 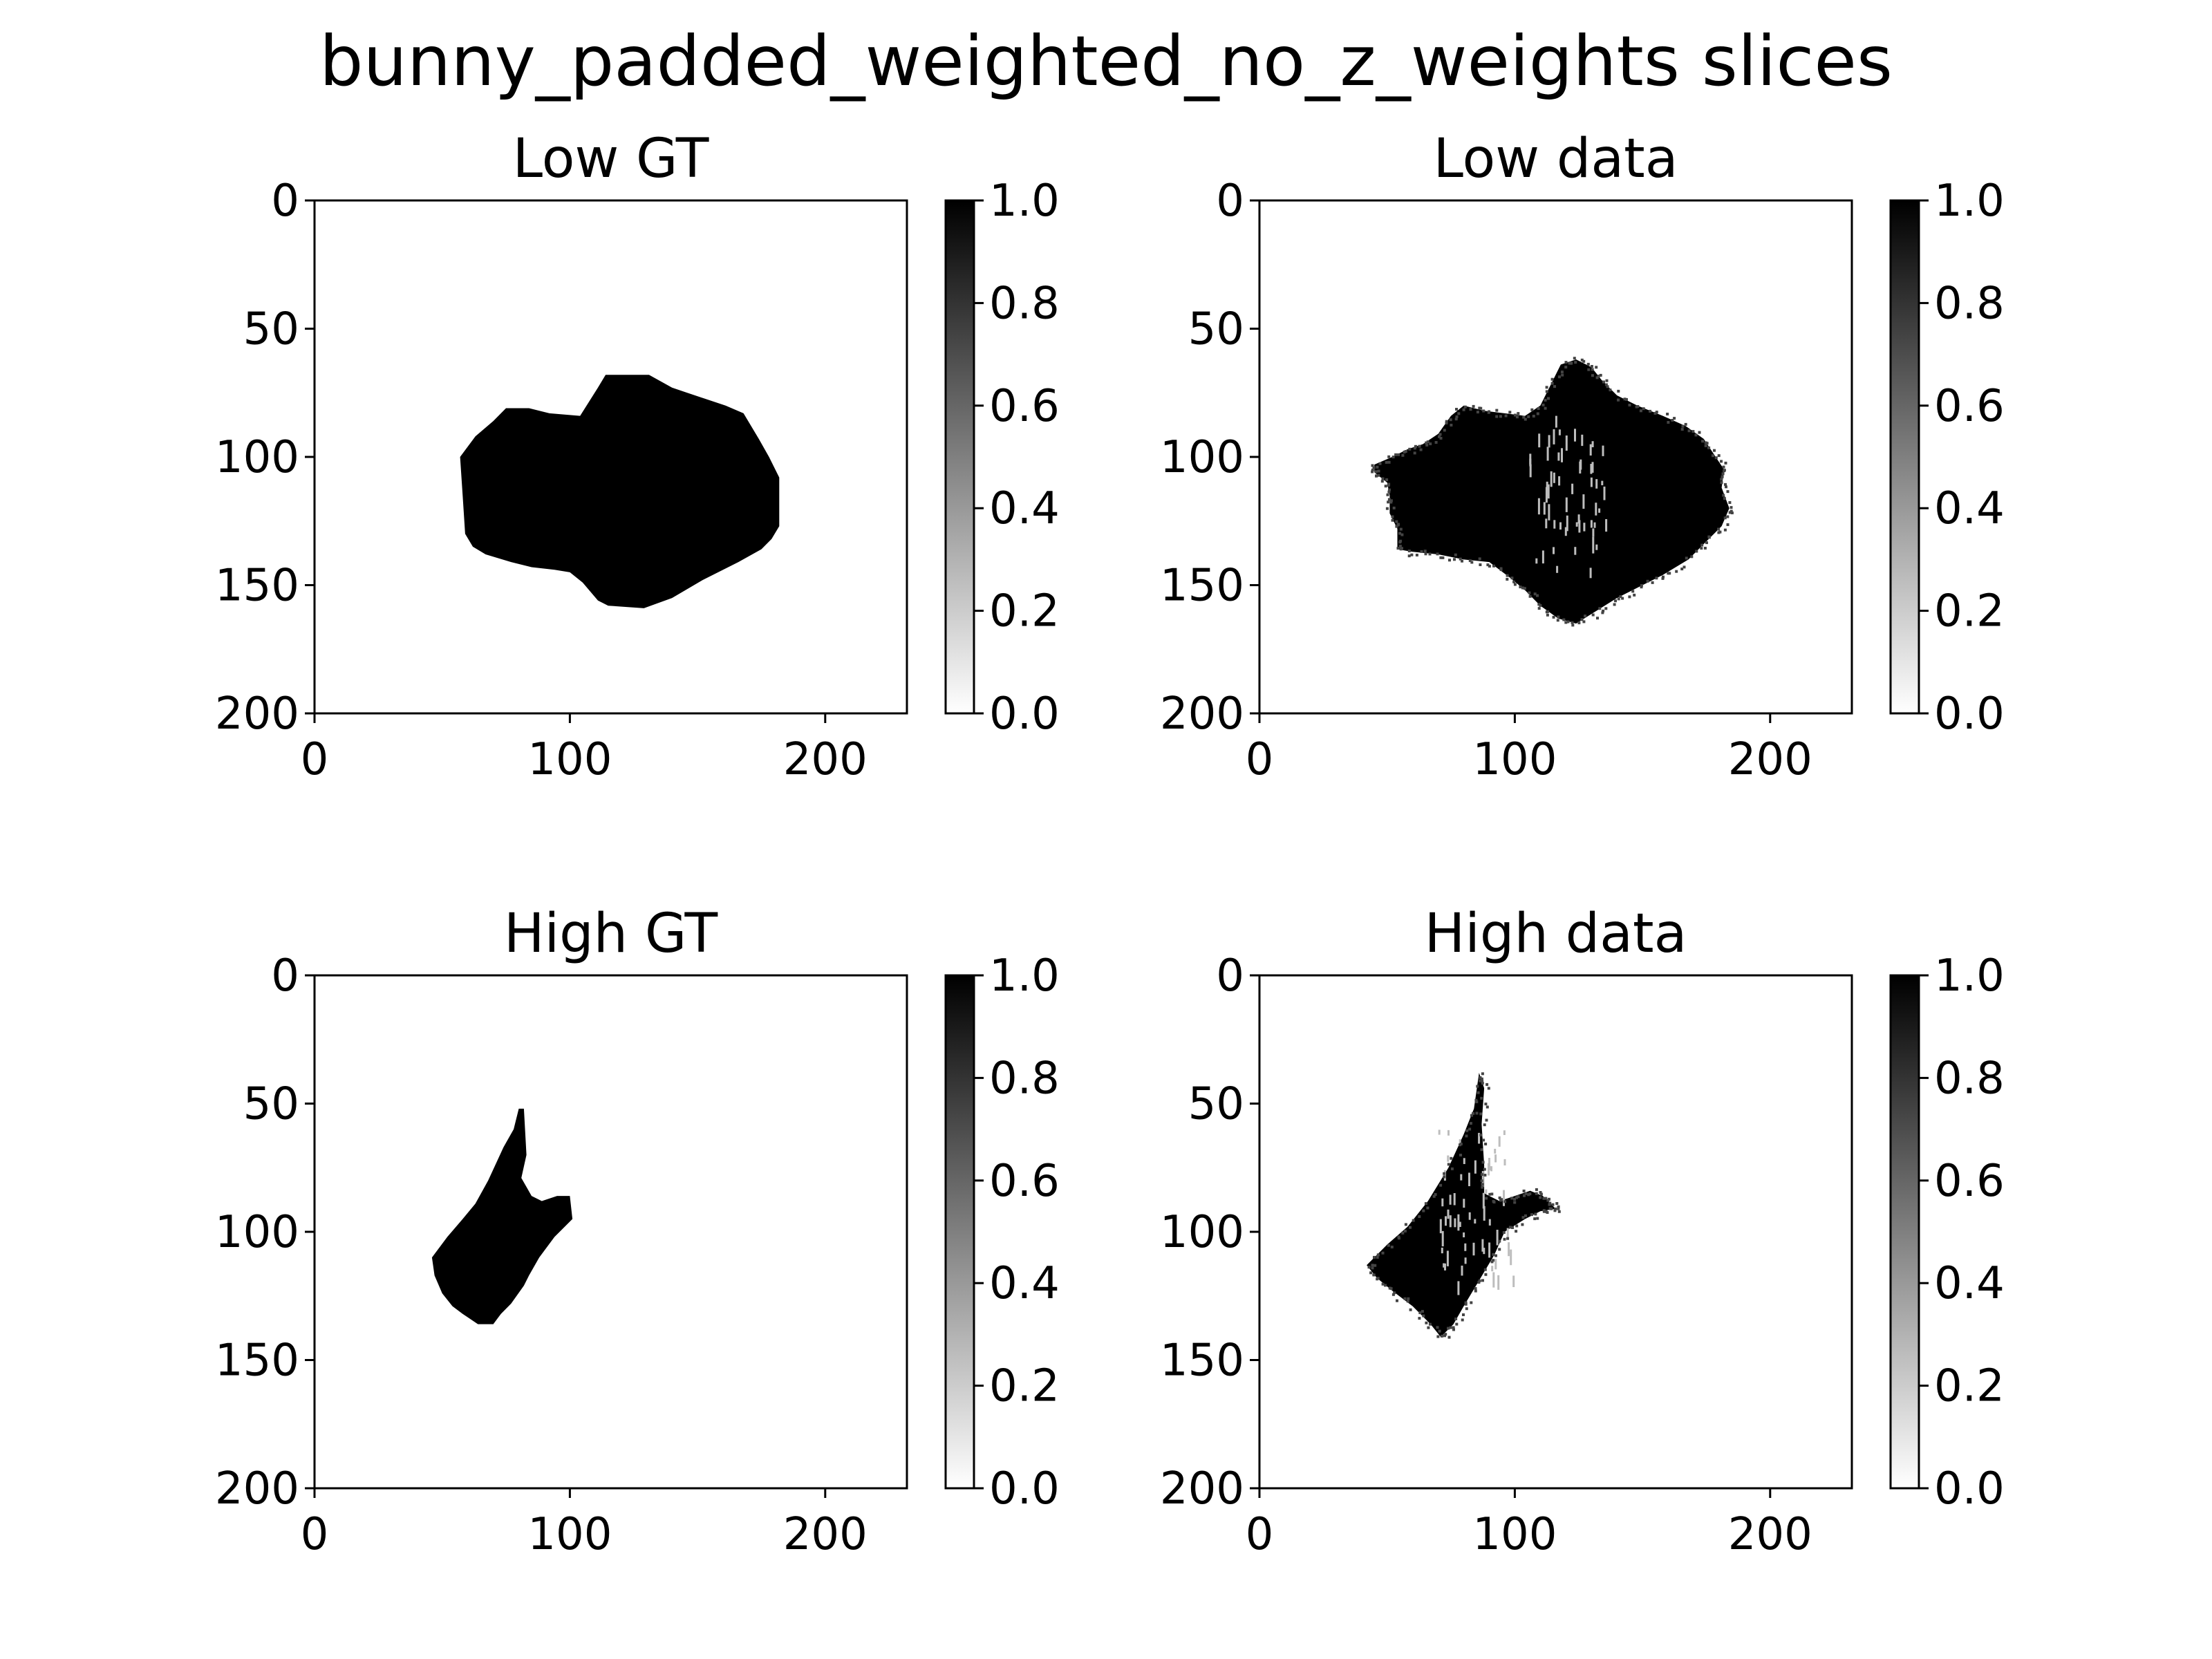 What do you see at coordinates (315, 759) in the screenshot?
I see `x-tick-label: 0` at bounding box center [315, 759].